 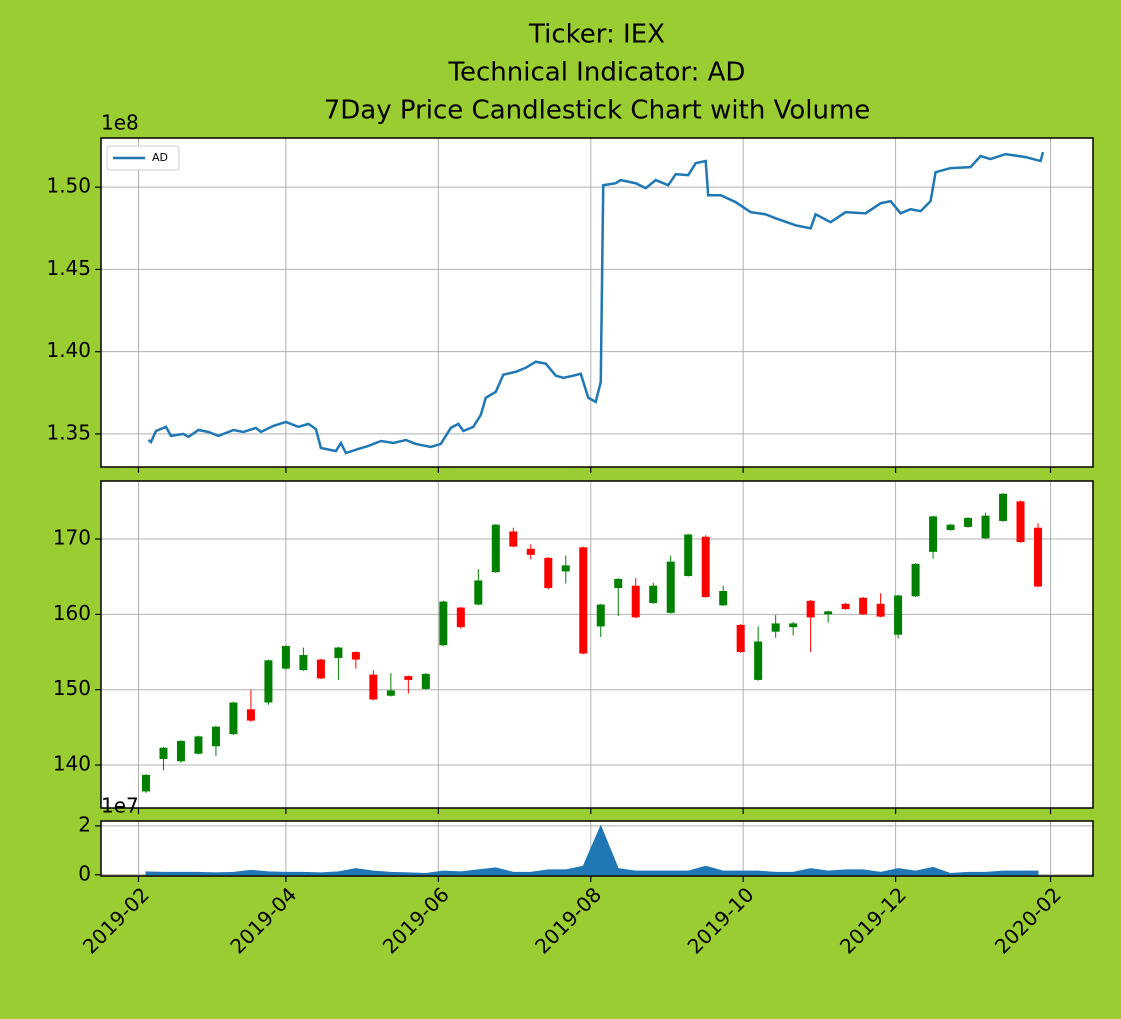 What do you see at coordinates (1028, 920) in the screenshot?
I see `x-tick-label: 2020-02` at bounding box center [1028, 920].